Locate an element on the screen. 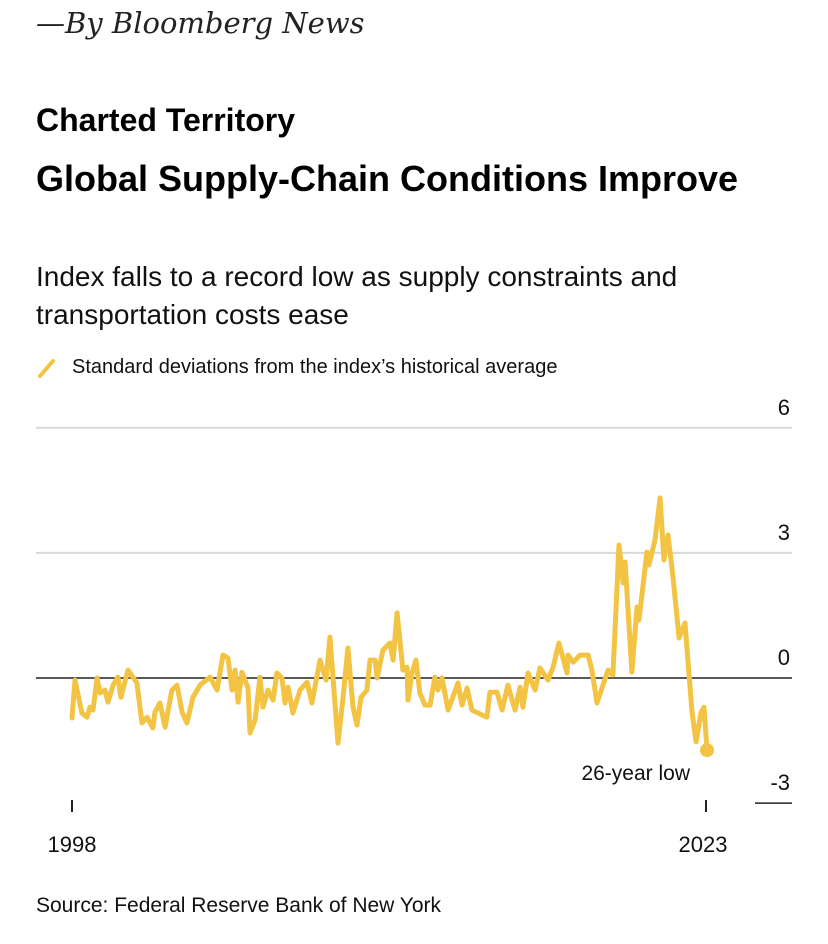 This screenshot has width=828, height=944. kicker: Charted Territory is located at coordinates (166, 120).